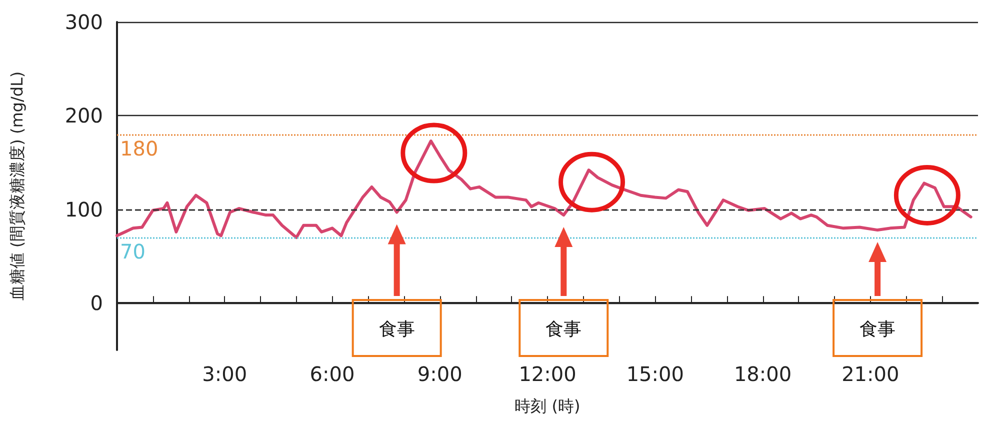  Describe the element at coordinates (83, 116) in the screenshot. I see `y-tick-label: 200` at that location.